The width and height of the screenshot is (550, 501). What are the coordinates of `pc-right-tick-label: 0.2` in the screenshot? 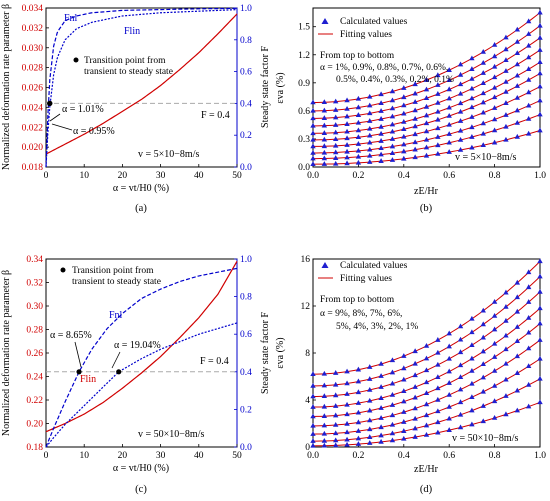 It's located at (246, 410).